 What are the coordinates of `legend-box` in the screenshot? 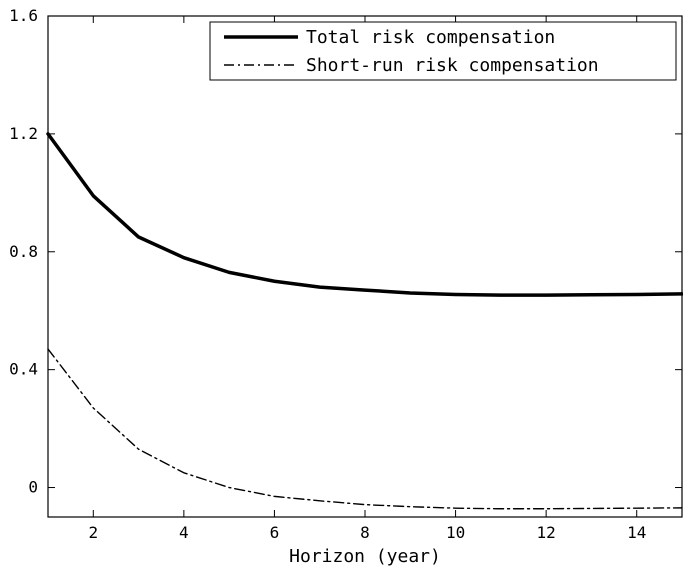 It's located at (443, 51).